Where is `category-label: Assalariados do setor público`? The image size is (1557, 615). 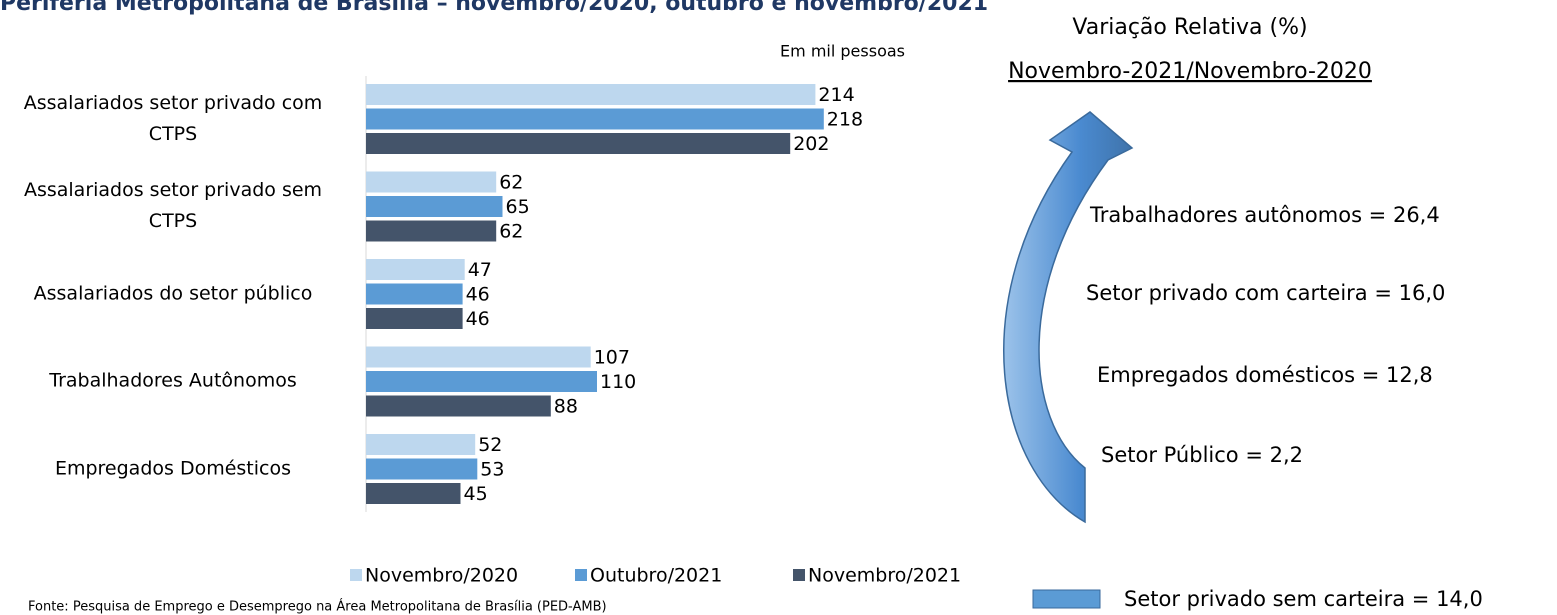 category-label: Assalariados do setor público is located at coordinates (173, 293).